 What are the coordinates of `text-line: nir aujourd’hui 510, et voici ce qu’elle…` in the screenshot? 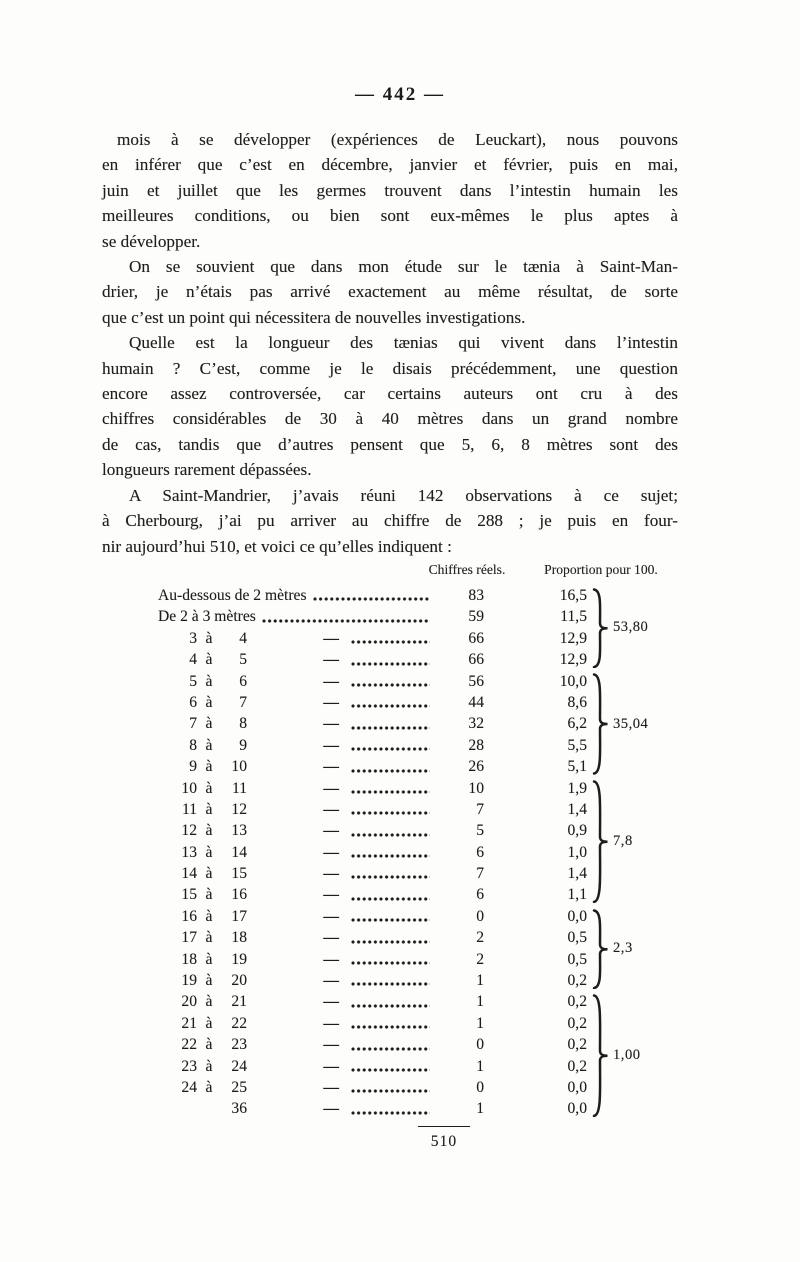 It's located at (277, 546).